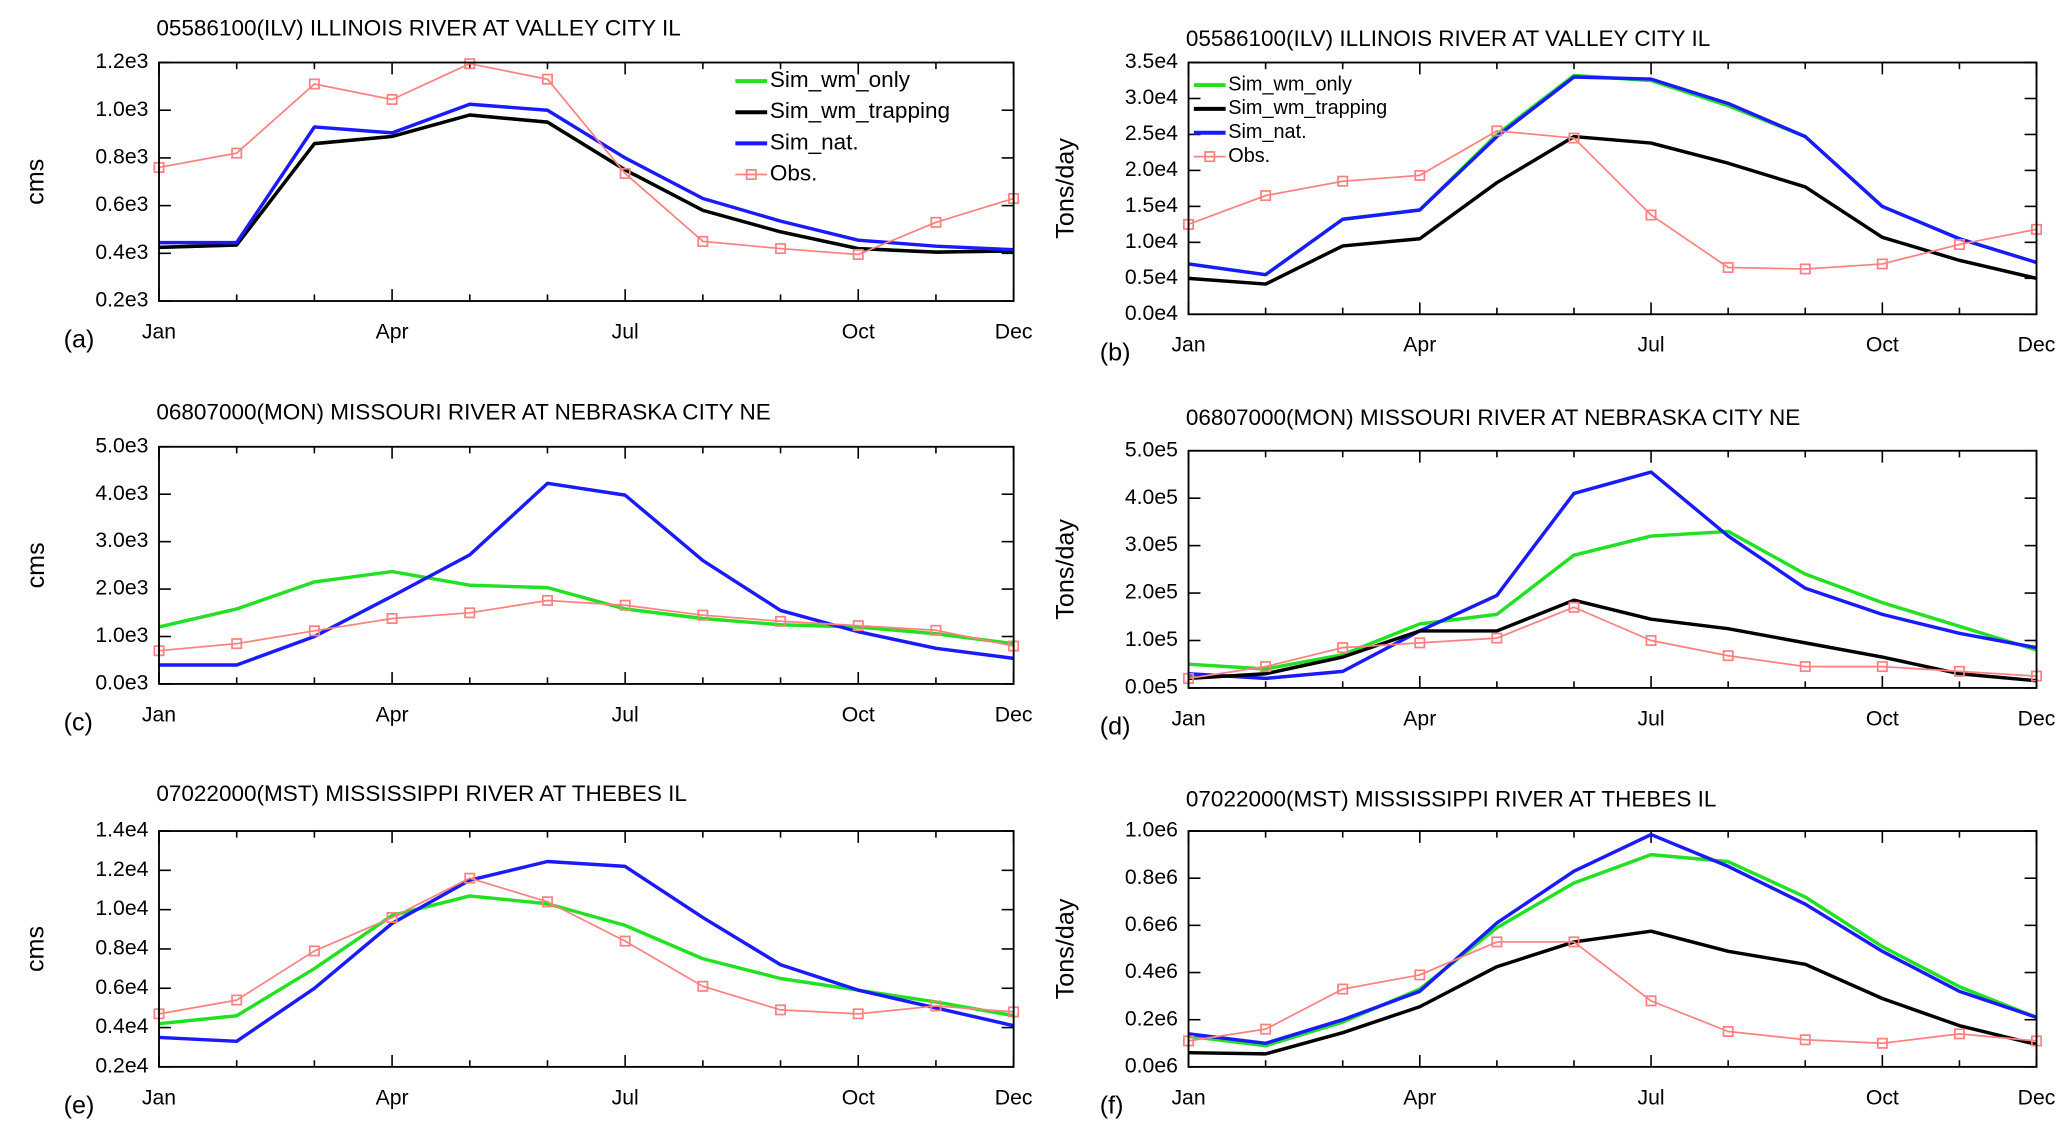 The width and height of the screenshot is (2067, 1140). I want to click on y-tick-label: 0.8e4, so click(121, 948).